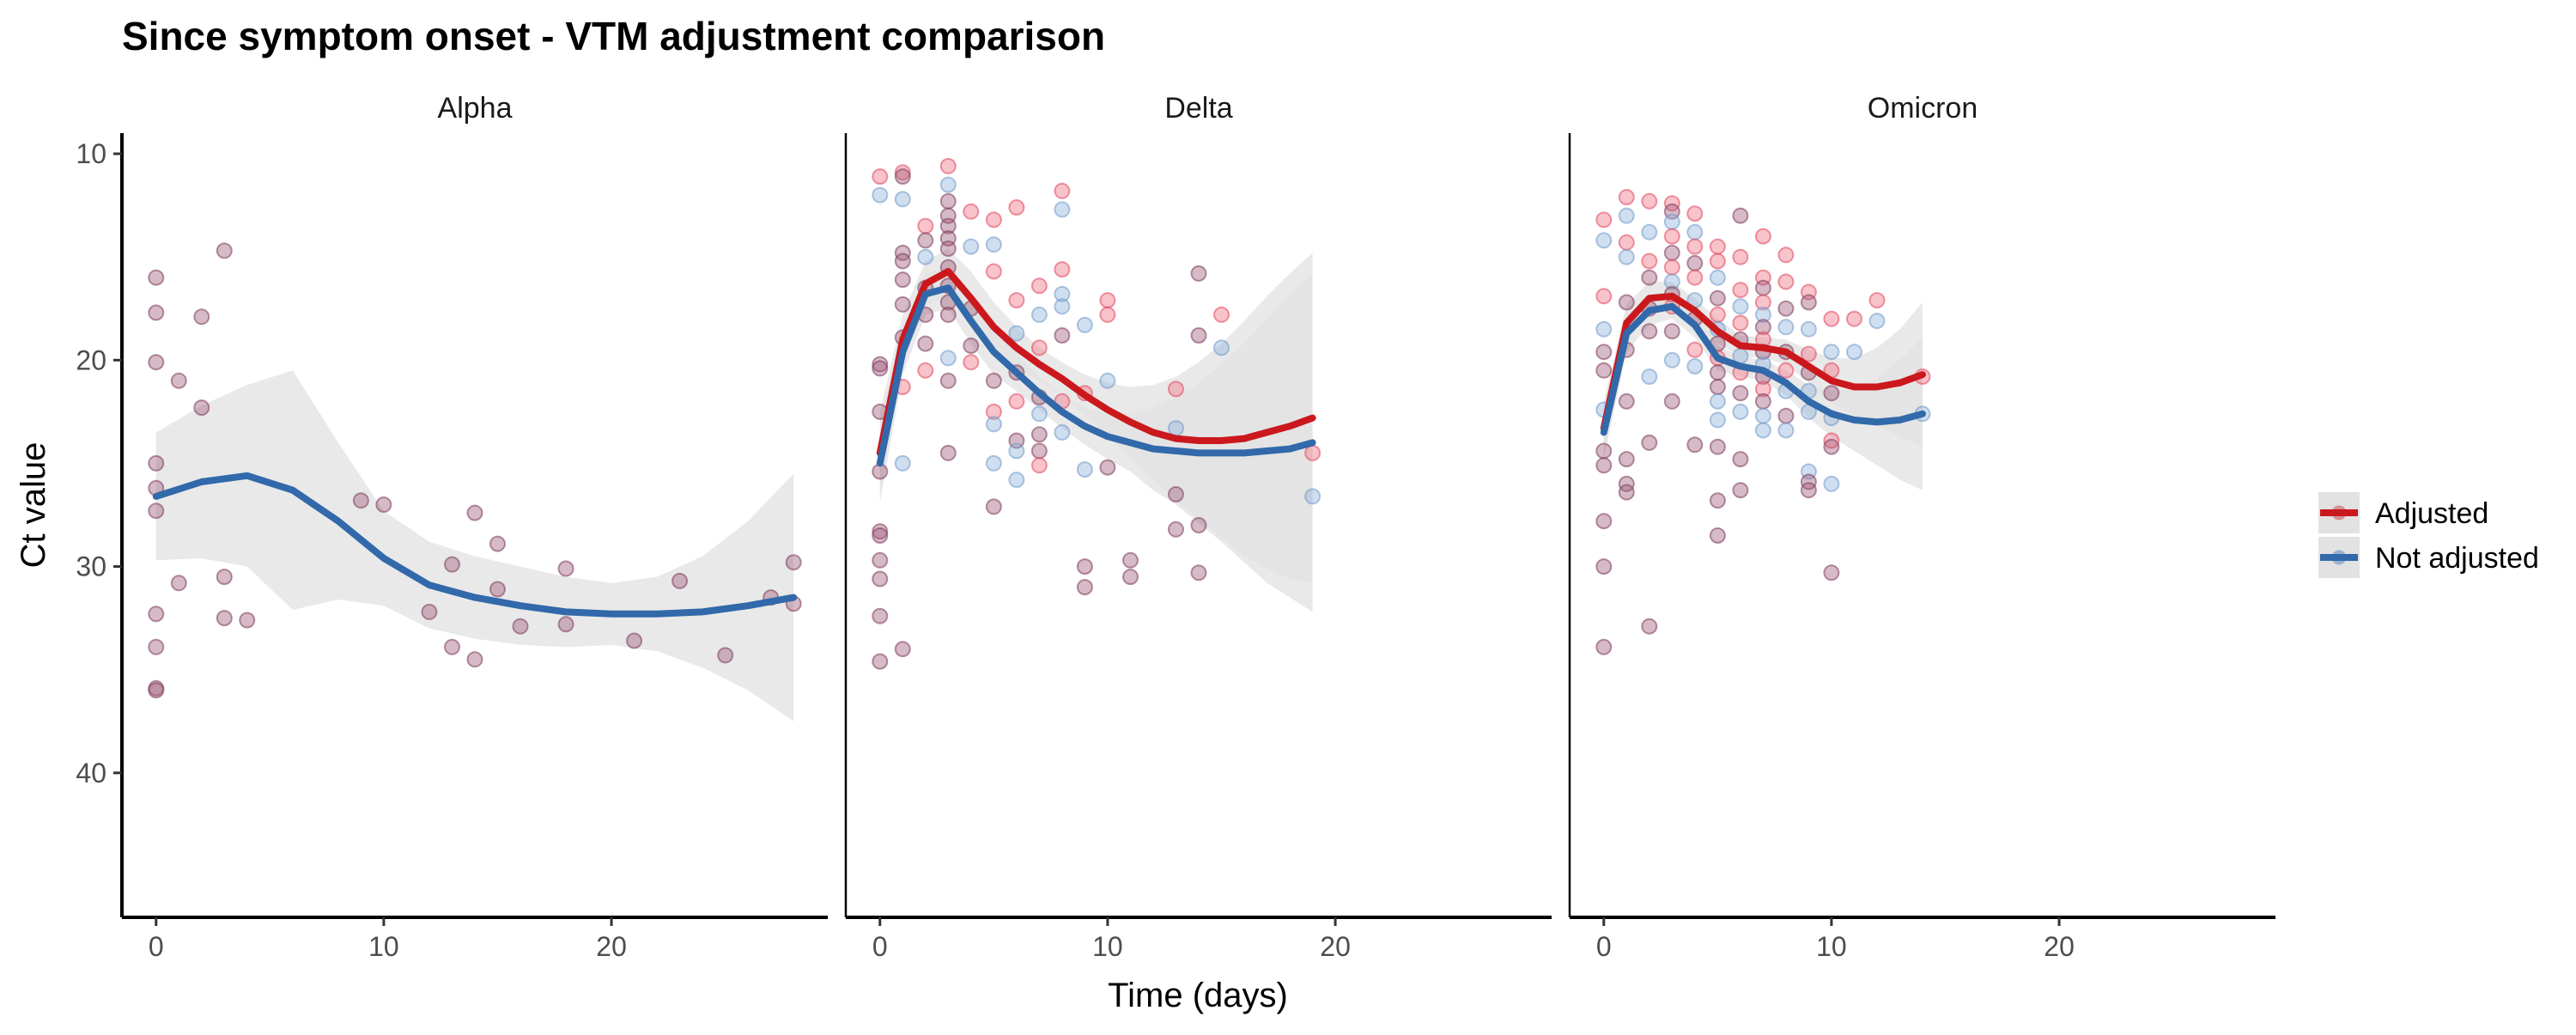  I want to click on confidence-ribbon-not-adjusted, so click(1096, 439).